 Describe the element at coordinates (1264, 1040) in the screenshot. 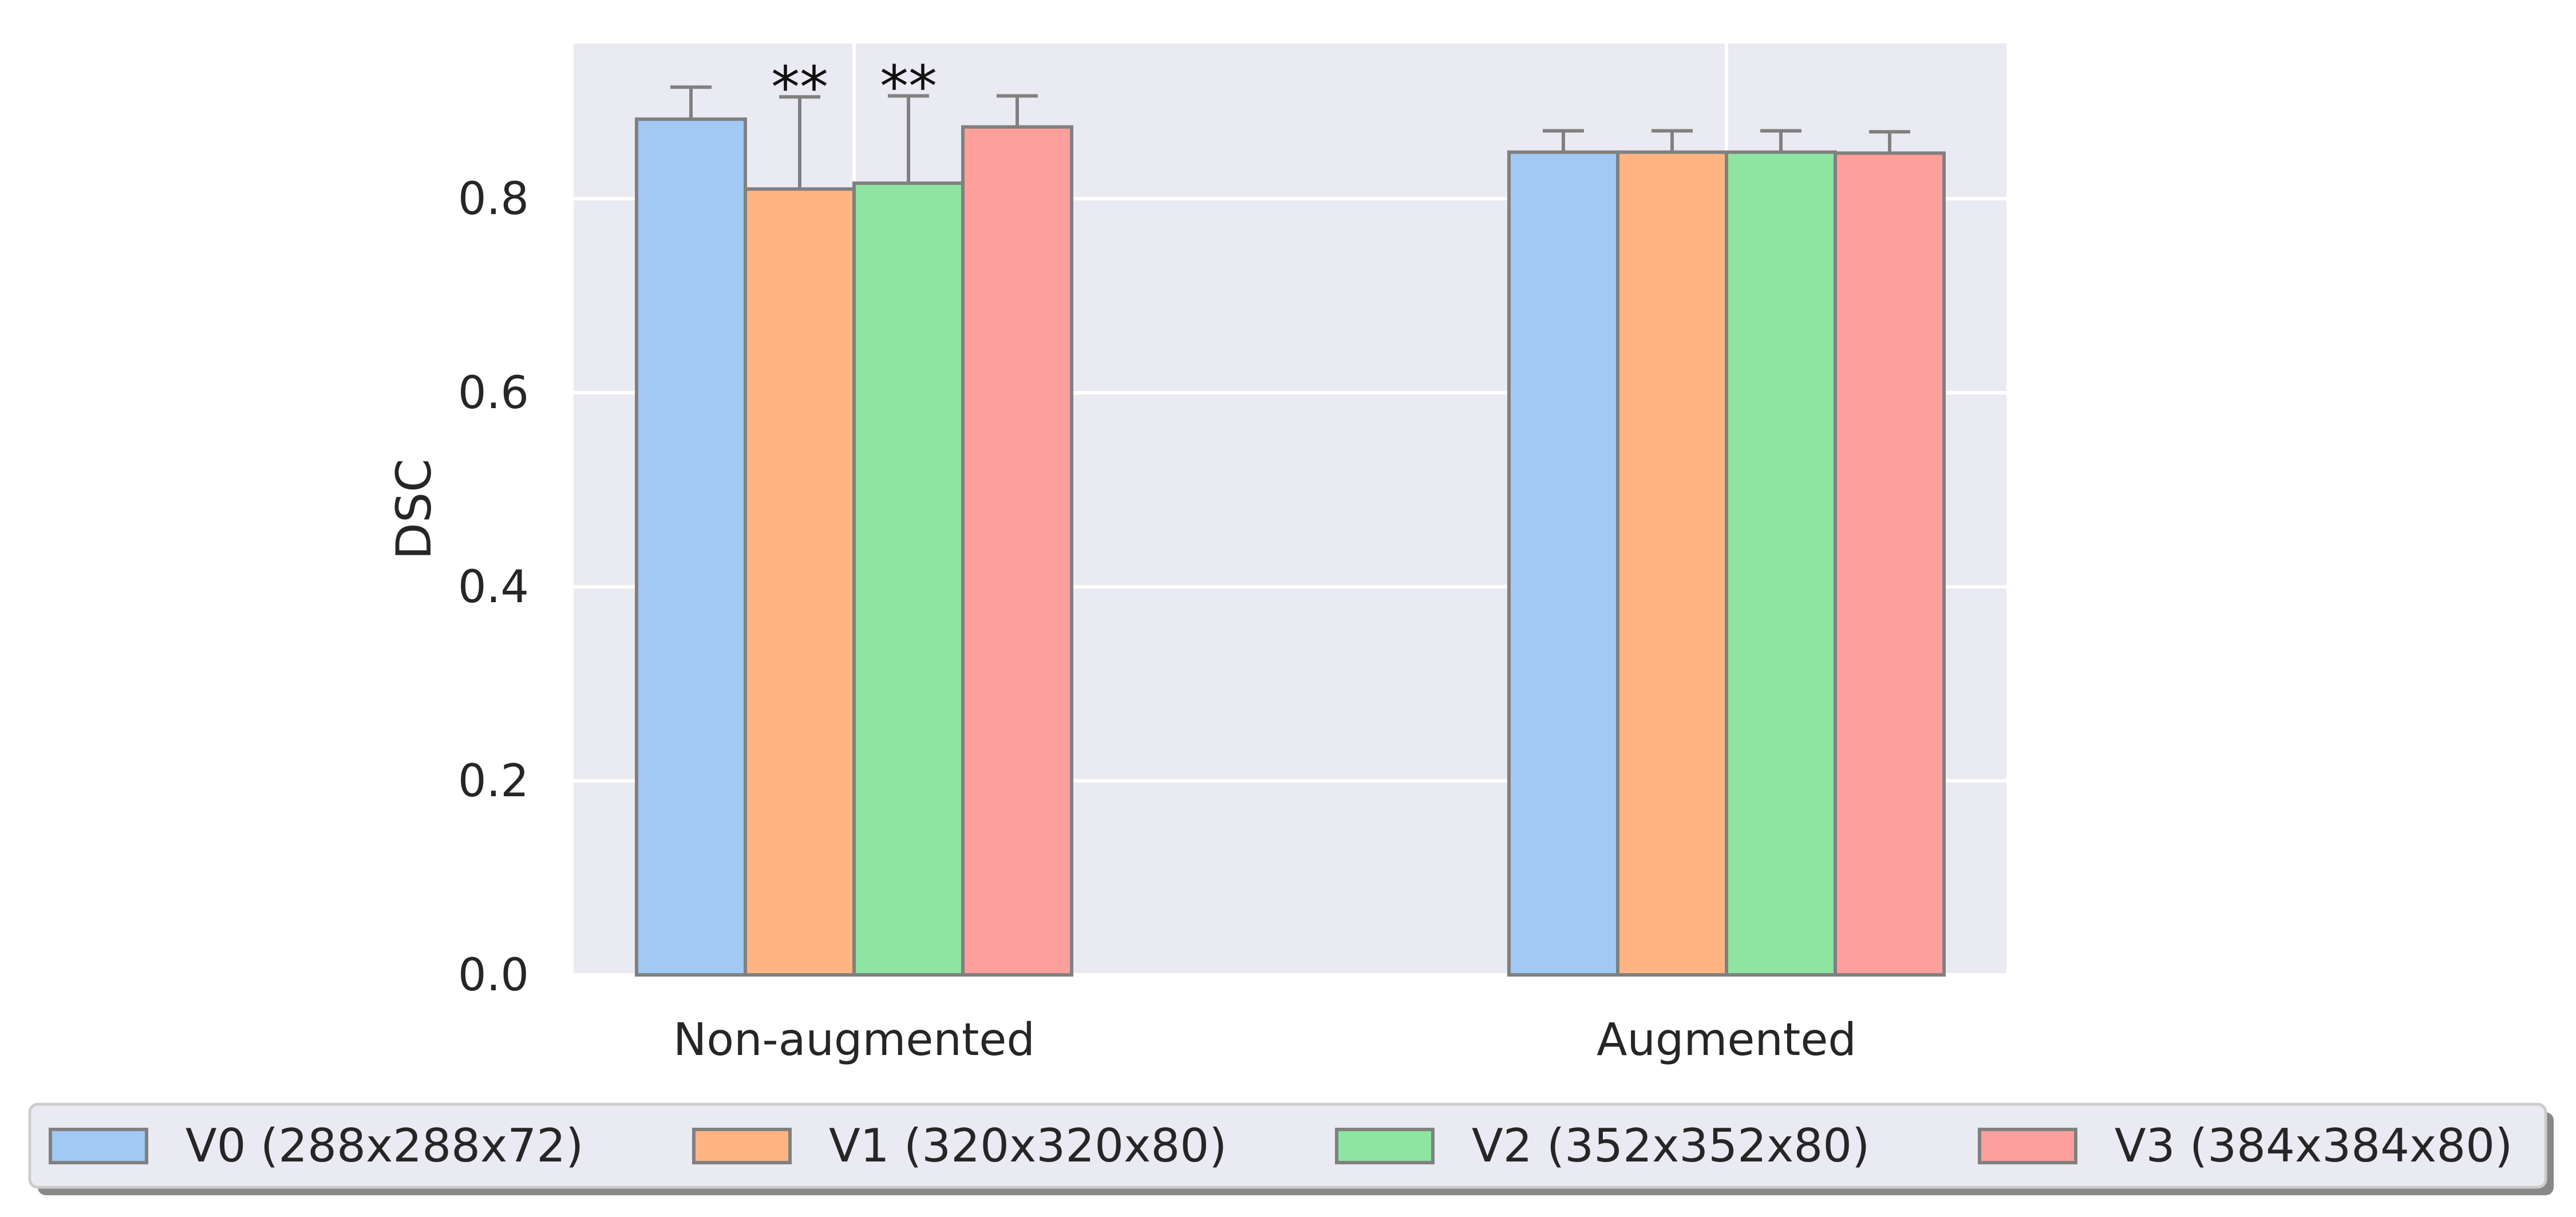

I see `x-tick-labels: Non-augmented Augmented` at that location.